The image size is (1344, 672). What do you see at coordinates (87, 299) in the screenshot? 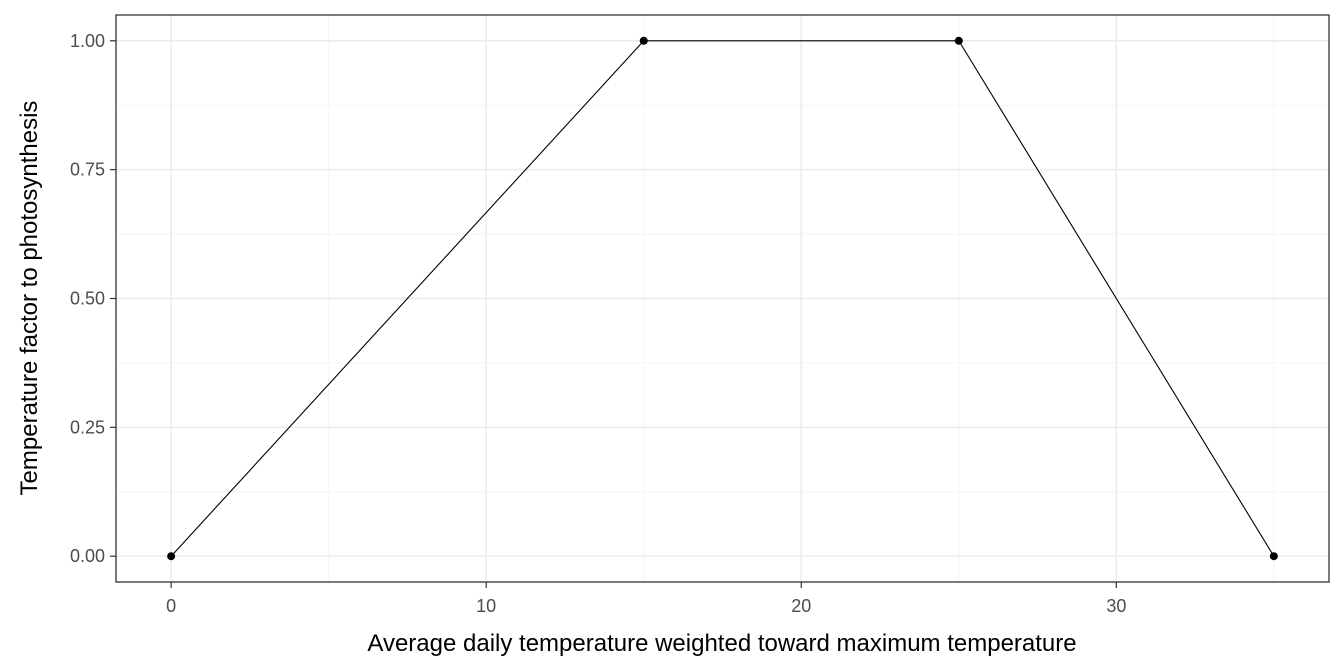
I see `y-tick-label: 0.50` at bounding box center [87, 299].